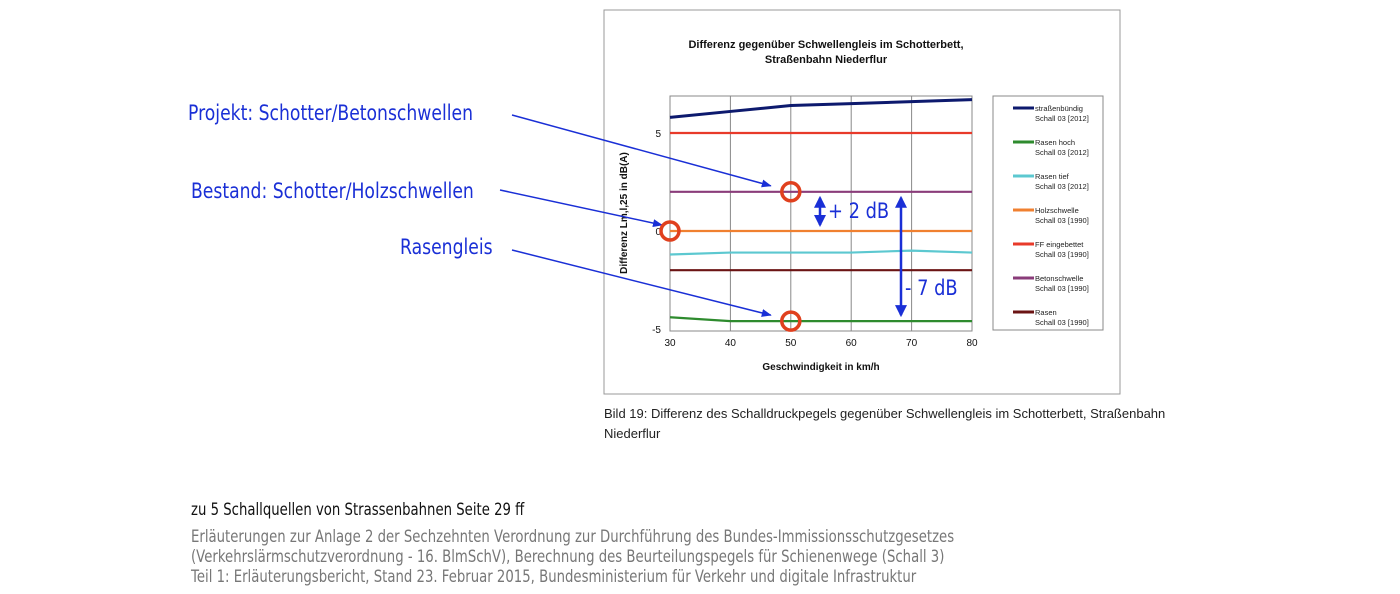  I want to click on x-tick-label: 50, so click(791, 343).